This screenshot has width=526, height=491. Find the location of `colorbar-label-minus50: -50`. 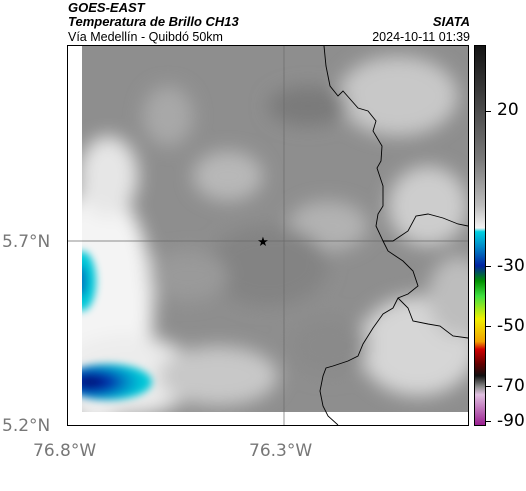

colorbar-label-minus50: -50 is located at coordinates (511, 326).